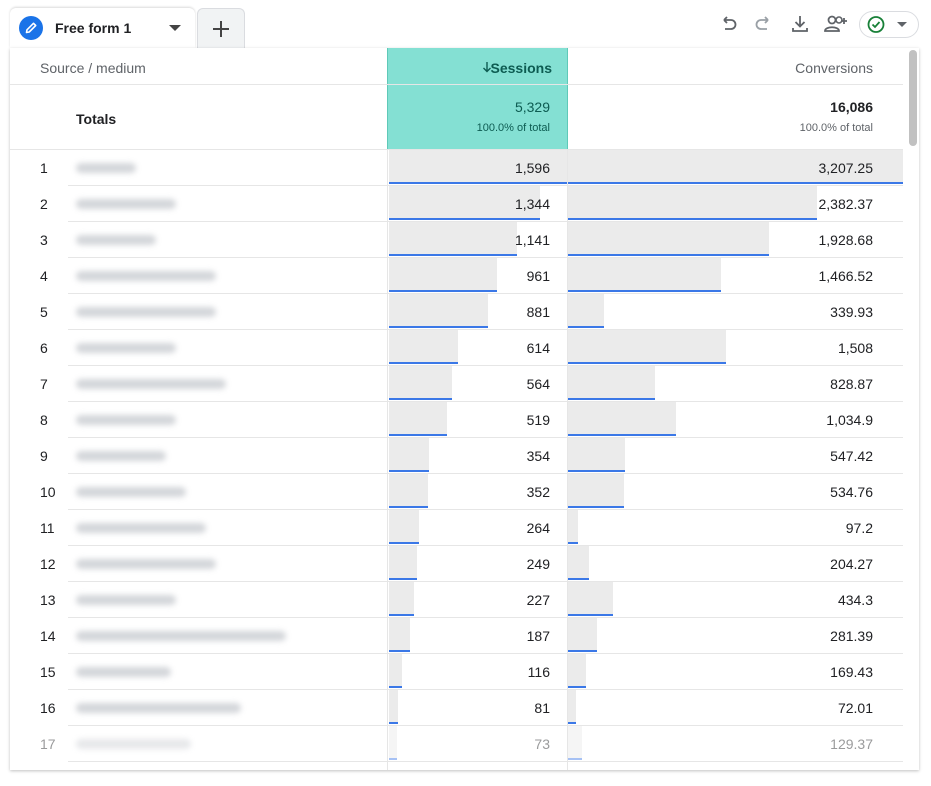  Describe the element at coordinates (538, 492) in the screenshot. I see `sessions-value: 352` at that location.